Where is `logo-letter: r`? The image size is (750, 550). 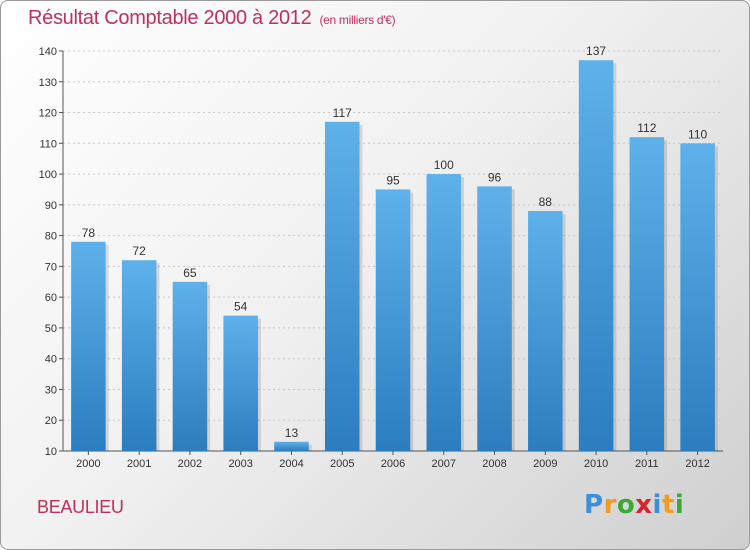
logo-letter: r is located at coordinates (610, 505).